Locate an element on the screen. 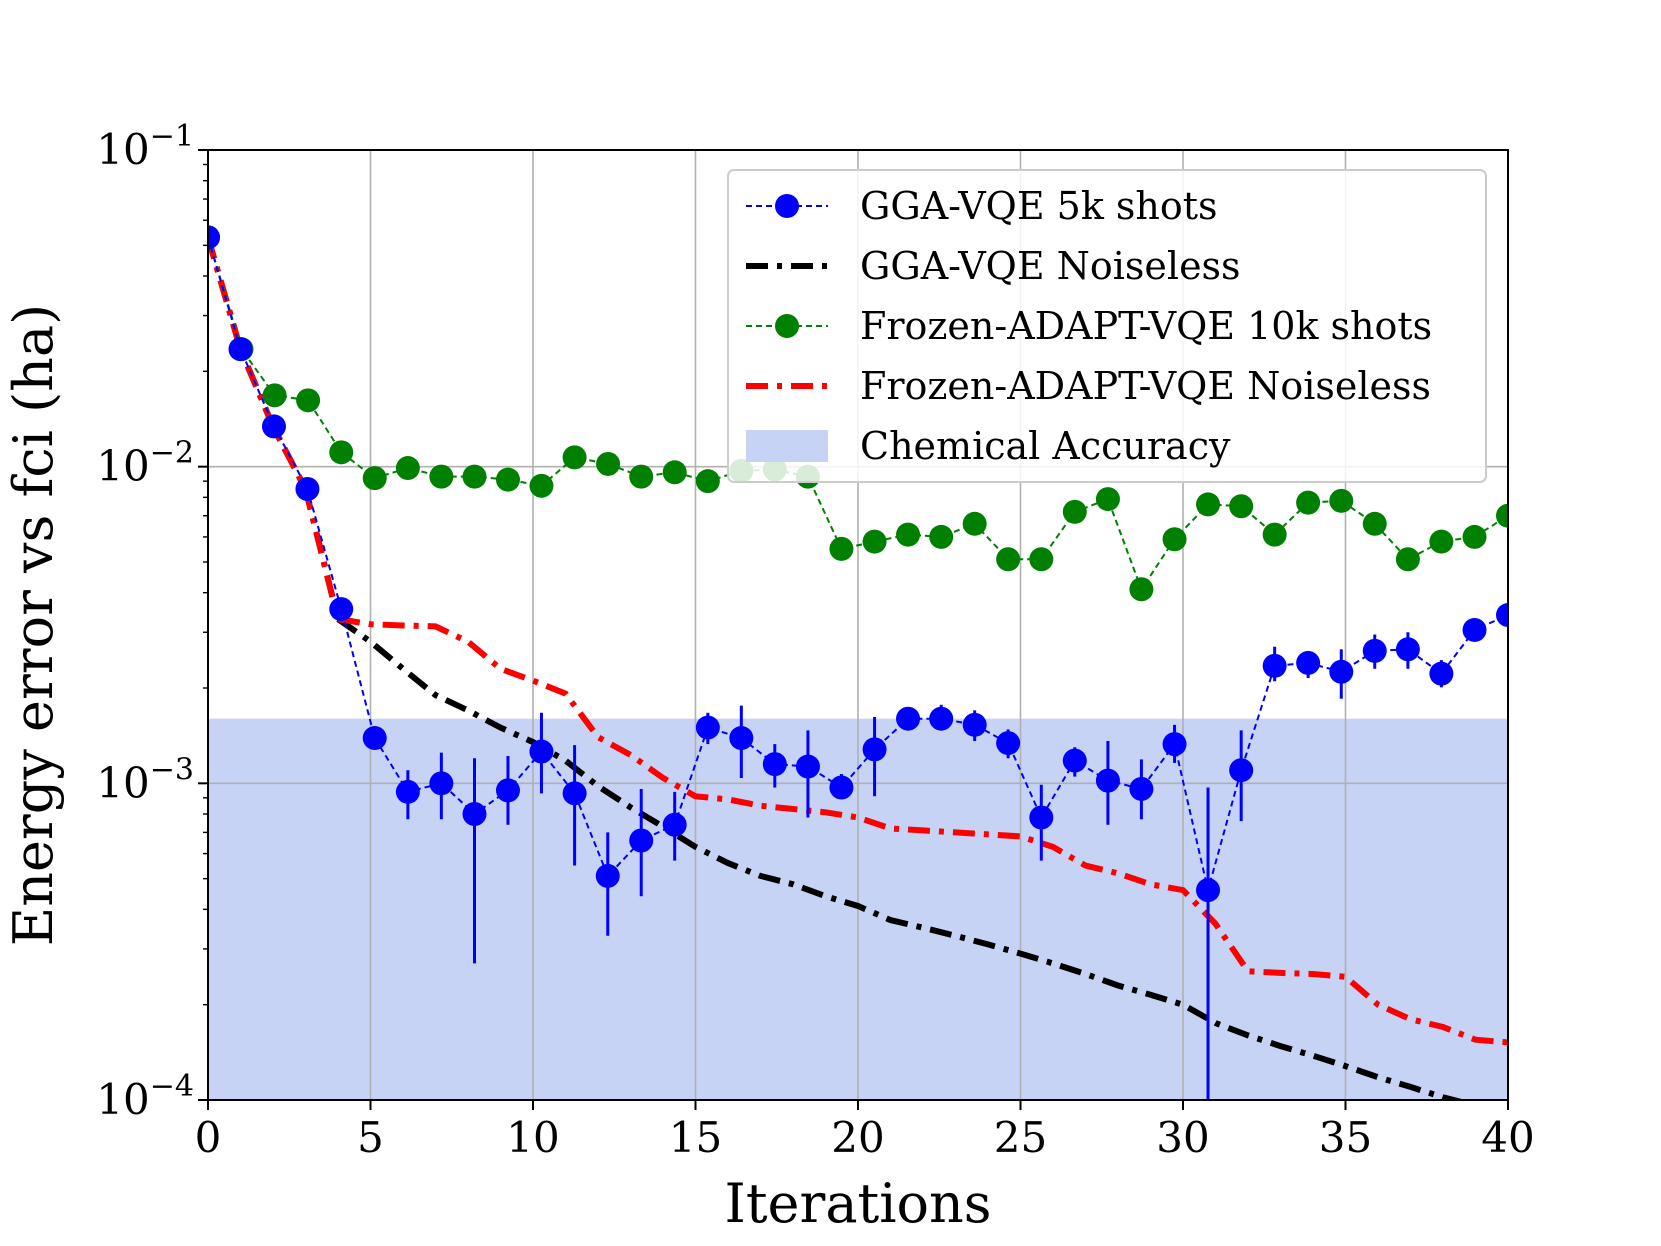 This screenshot has width=1661, height=1246. legend-box is located at coordinates (1107, 326).